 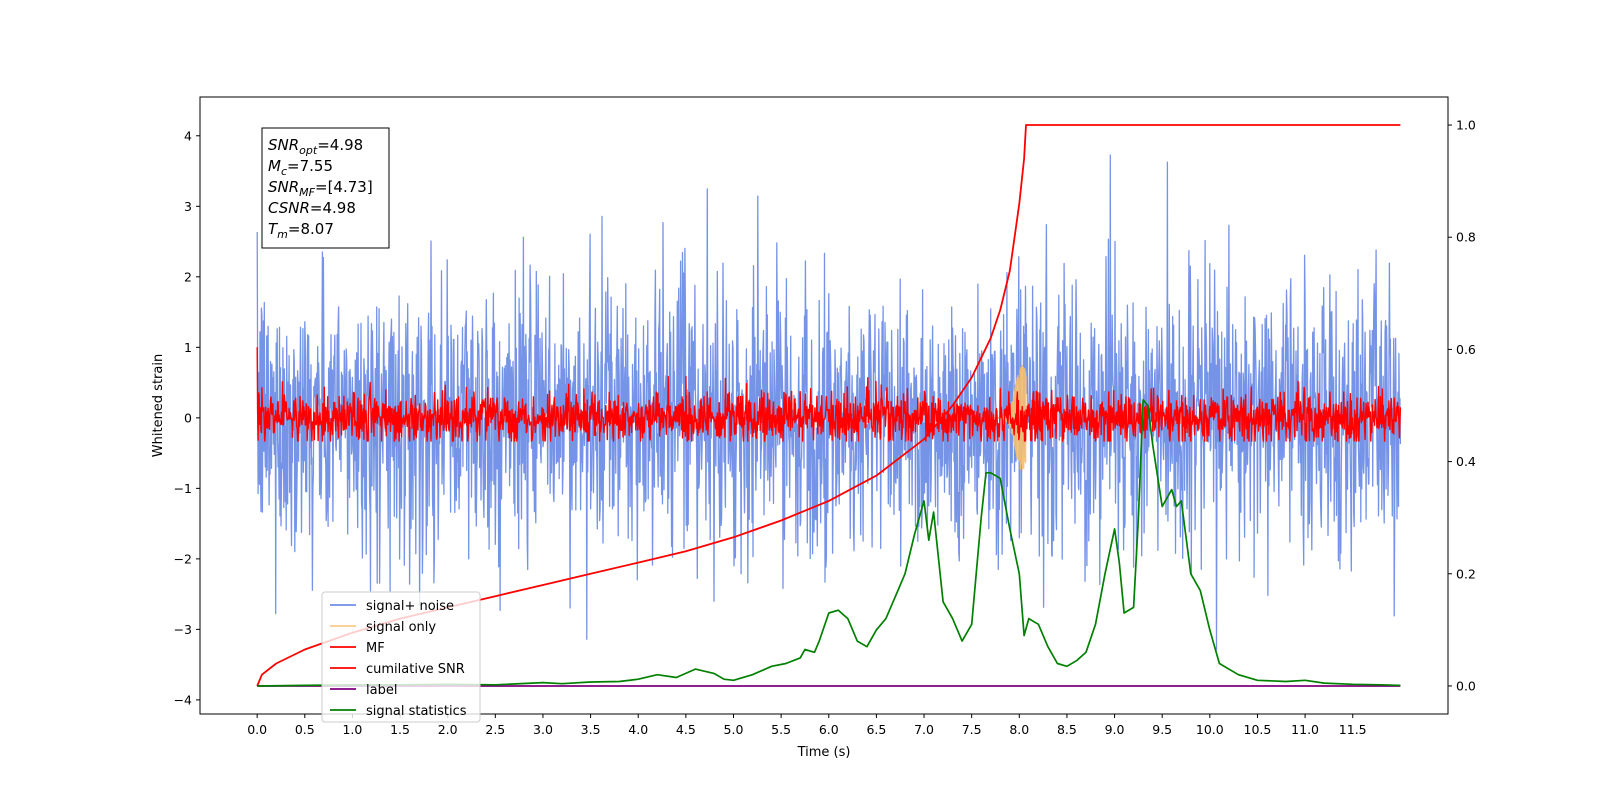 What do you see at coordinates (1067, 729) in the screenshot?
I see `x-tick-label: 8.5` at bounding box center [1067, 729].